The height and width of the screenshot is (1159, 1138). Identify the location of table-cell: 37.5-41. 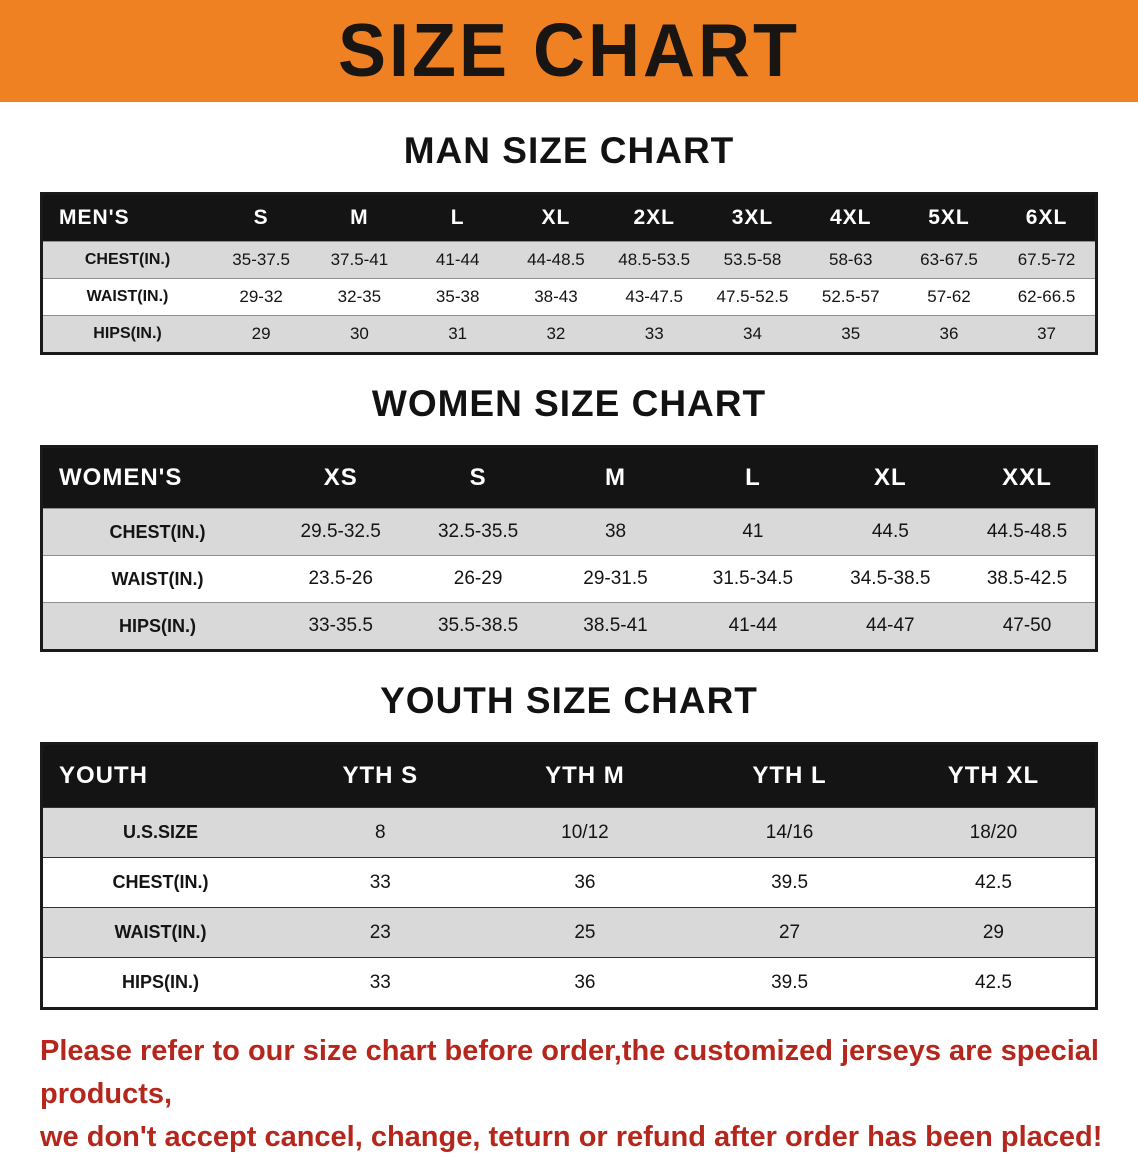
(359, 260).